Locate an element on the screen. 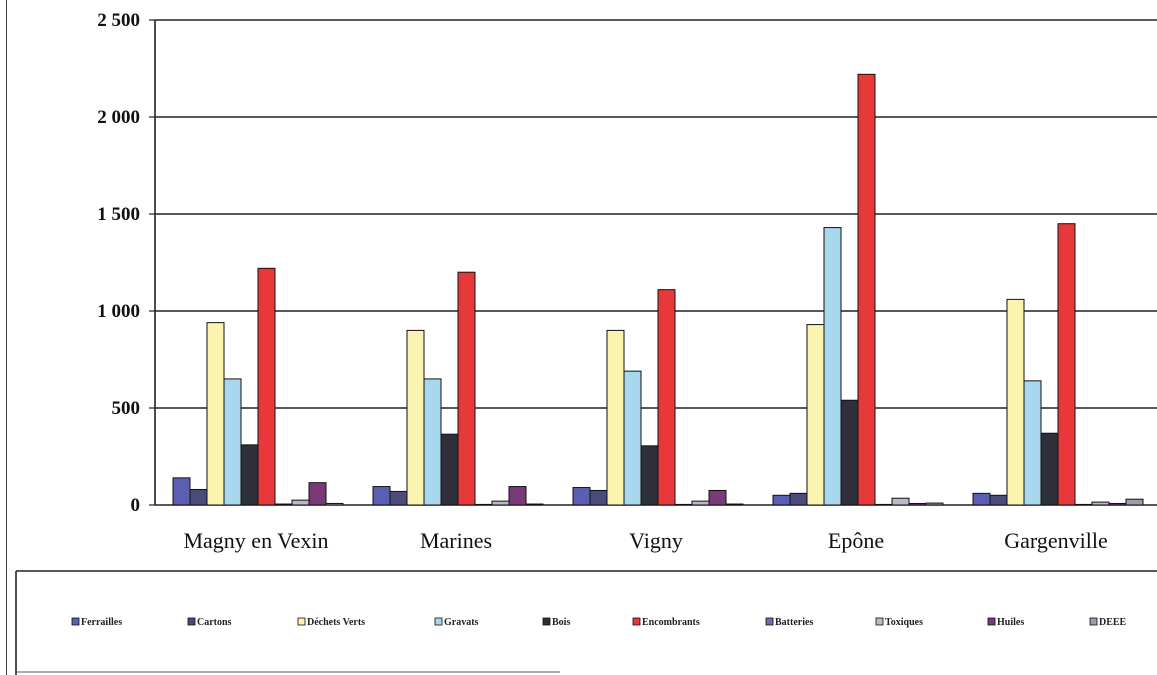 The width and height of the screenshot is (1157, 675). y-tick-label: 2 000 is located at coordinates (118, 117).